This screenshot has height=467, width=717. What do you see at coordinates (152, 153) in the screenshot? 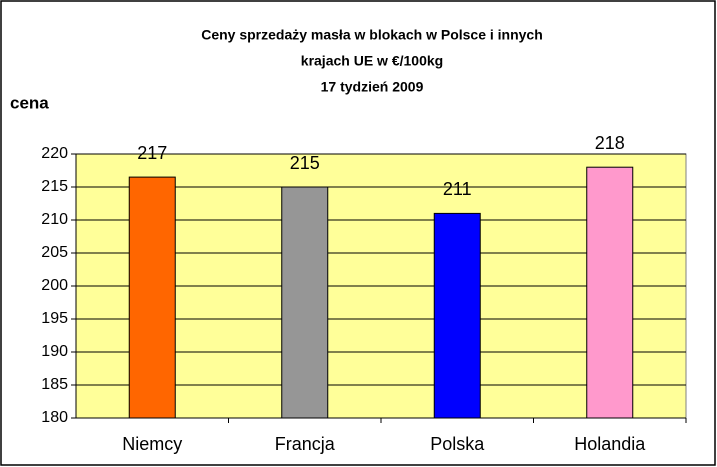
I see `data-label: 217` at bounding box center [152, 153].